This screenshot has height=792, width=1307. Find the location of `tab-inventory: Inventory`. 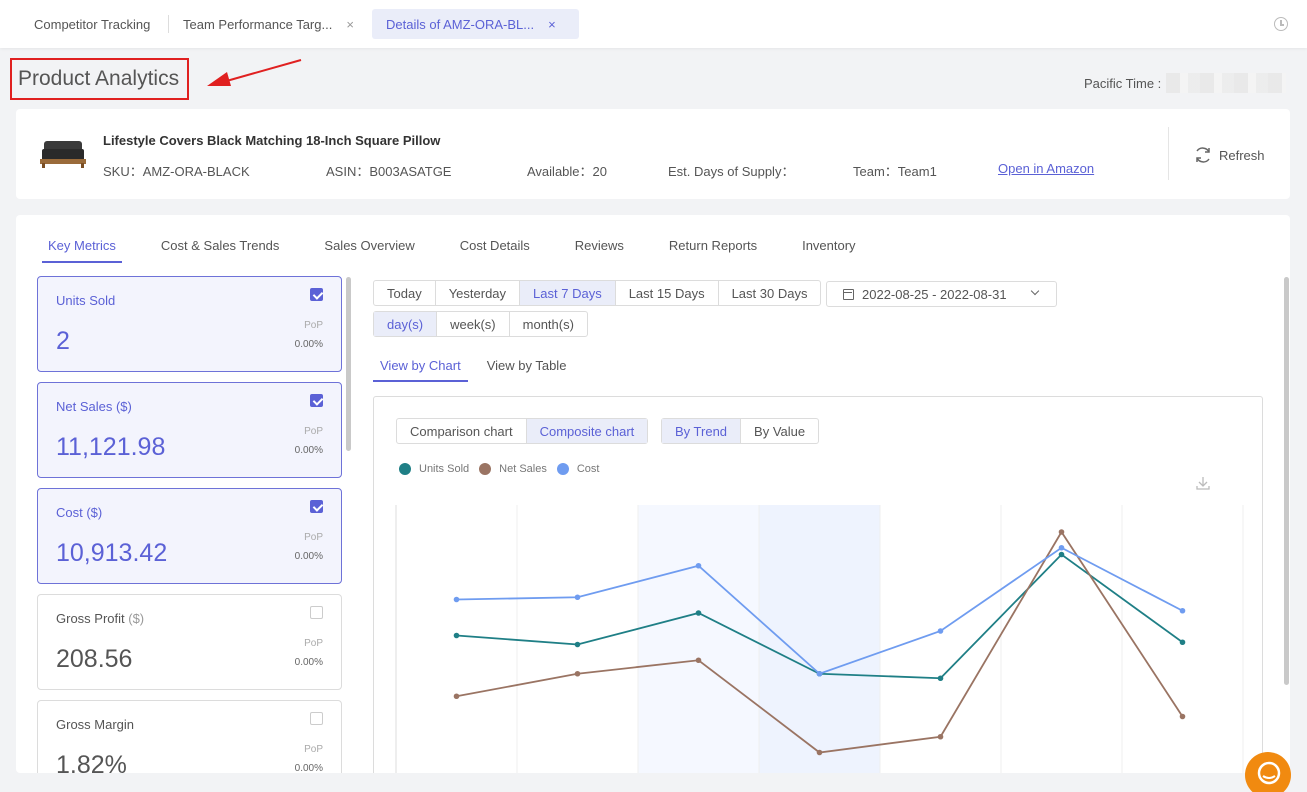

tab-inventory: Inventory is located at coordinates (829, 245).